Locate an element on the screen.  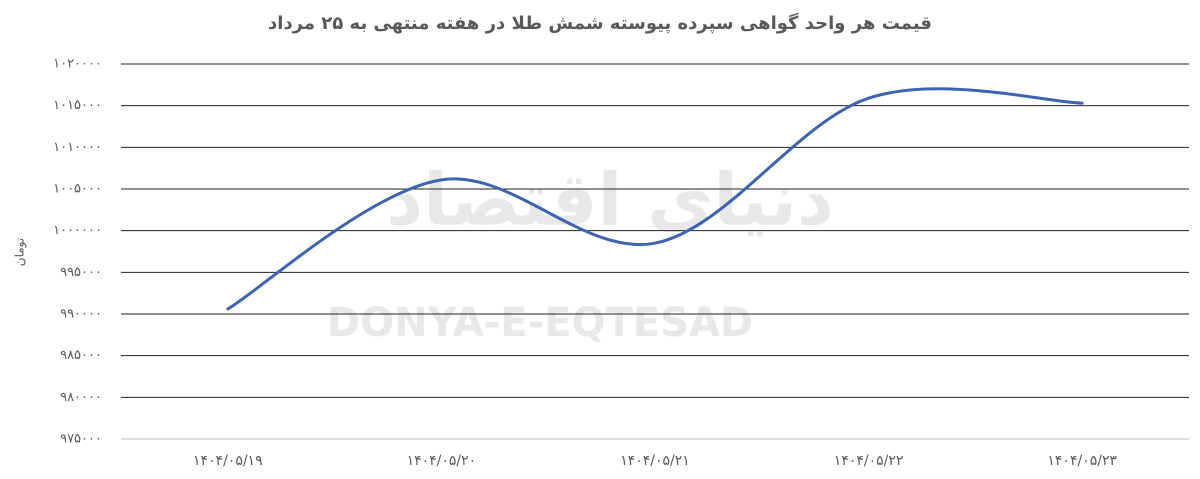
x-tick-label: ۱۴۰۴/۰۵/۲۳ is located at coordinates (1082, 461).